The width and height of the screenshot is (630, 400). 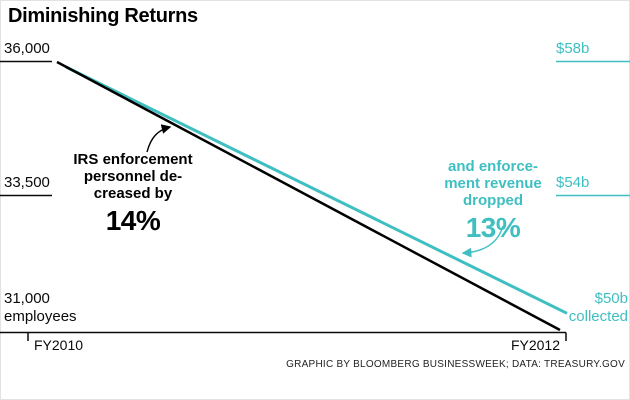 What do you see at coordinates (573, 182) in the screenshot?
I see `right-axis-tick-54b: $54b` at bounding box center [573, 182].